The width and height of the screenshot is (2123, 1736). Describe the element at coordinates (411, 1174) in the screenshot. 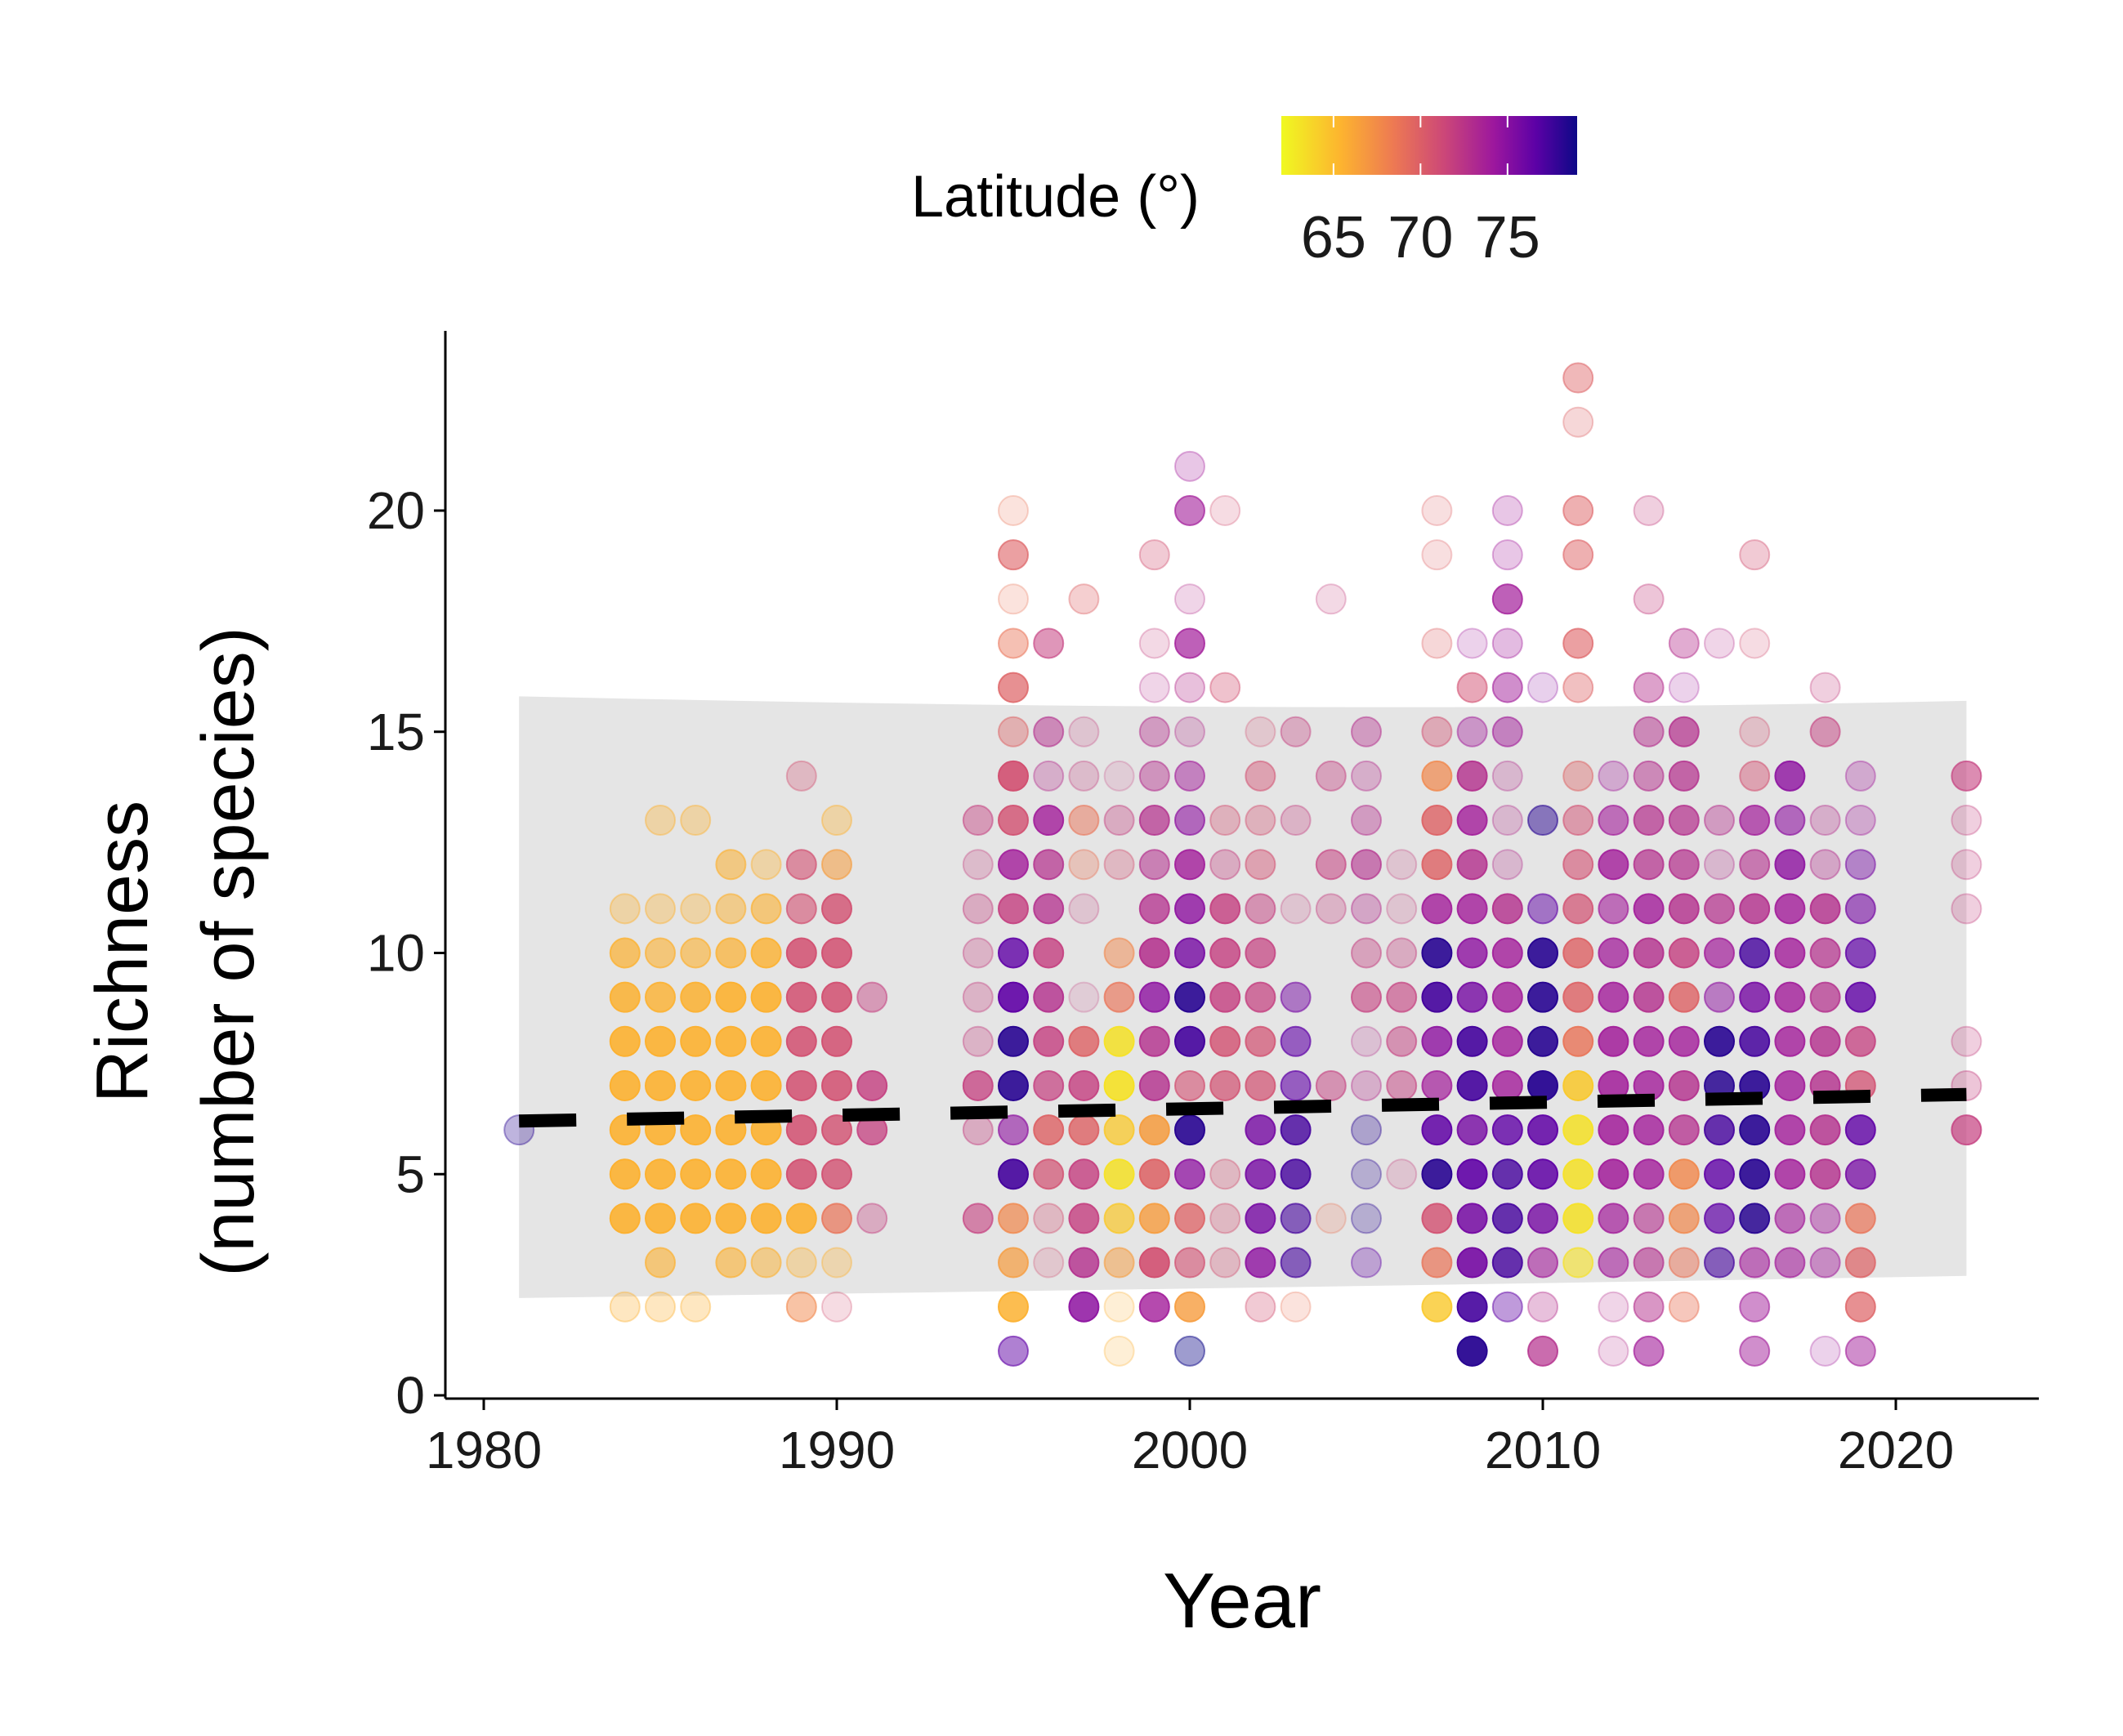

I see `y-tick-label: 5` at that location.